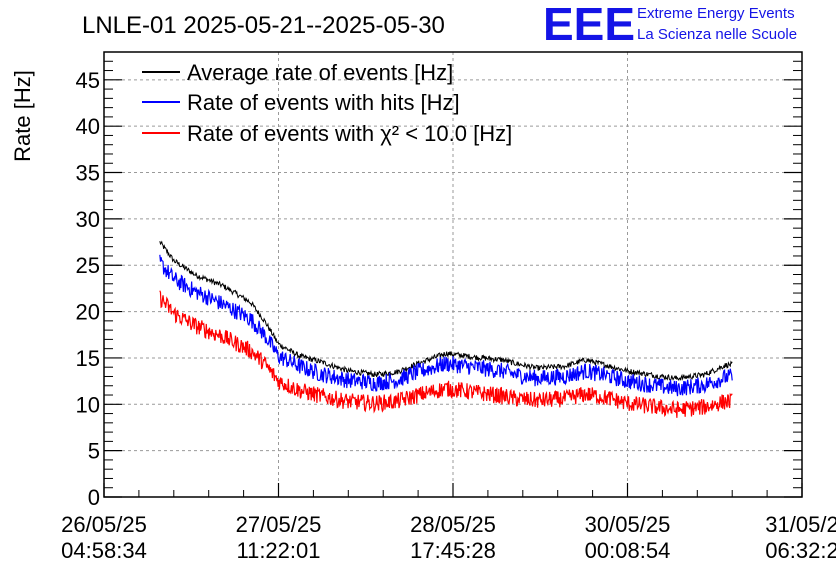 The width and height of the screenshot is (836, 572). Describe the element at coordinates (279, 524) in the screenshot. I see `x-tick-label-date: 27/05/25` at that location.